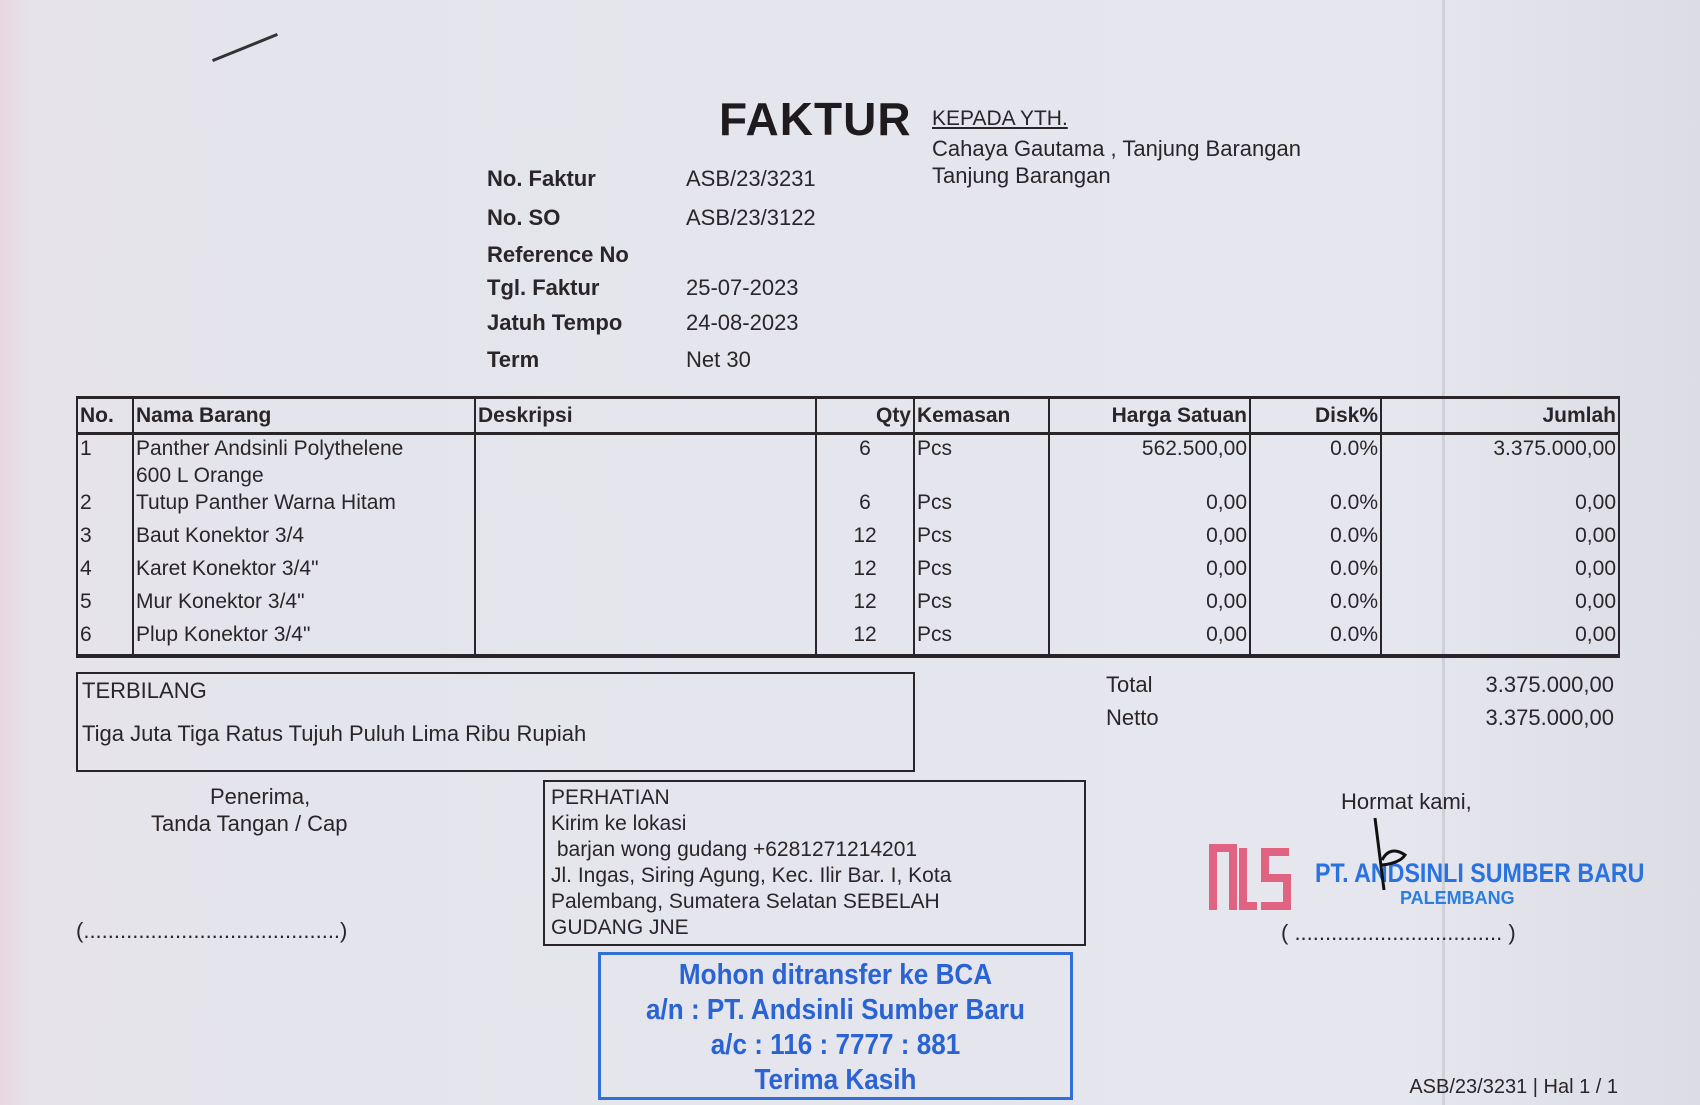 This screenshot has height=1105, width=1700. I want to click on meta-label: Term, so click(513, 359).